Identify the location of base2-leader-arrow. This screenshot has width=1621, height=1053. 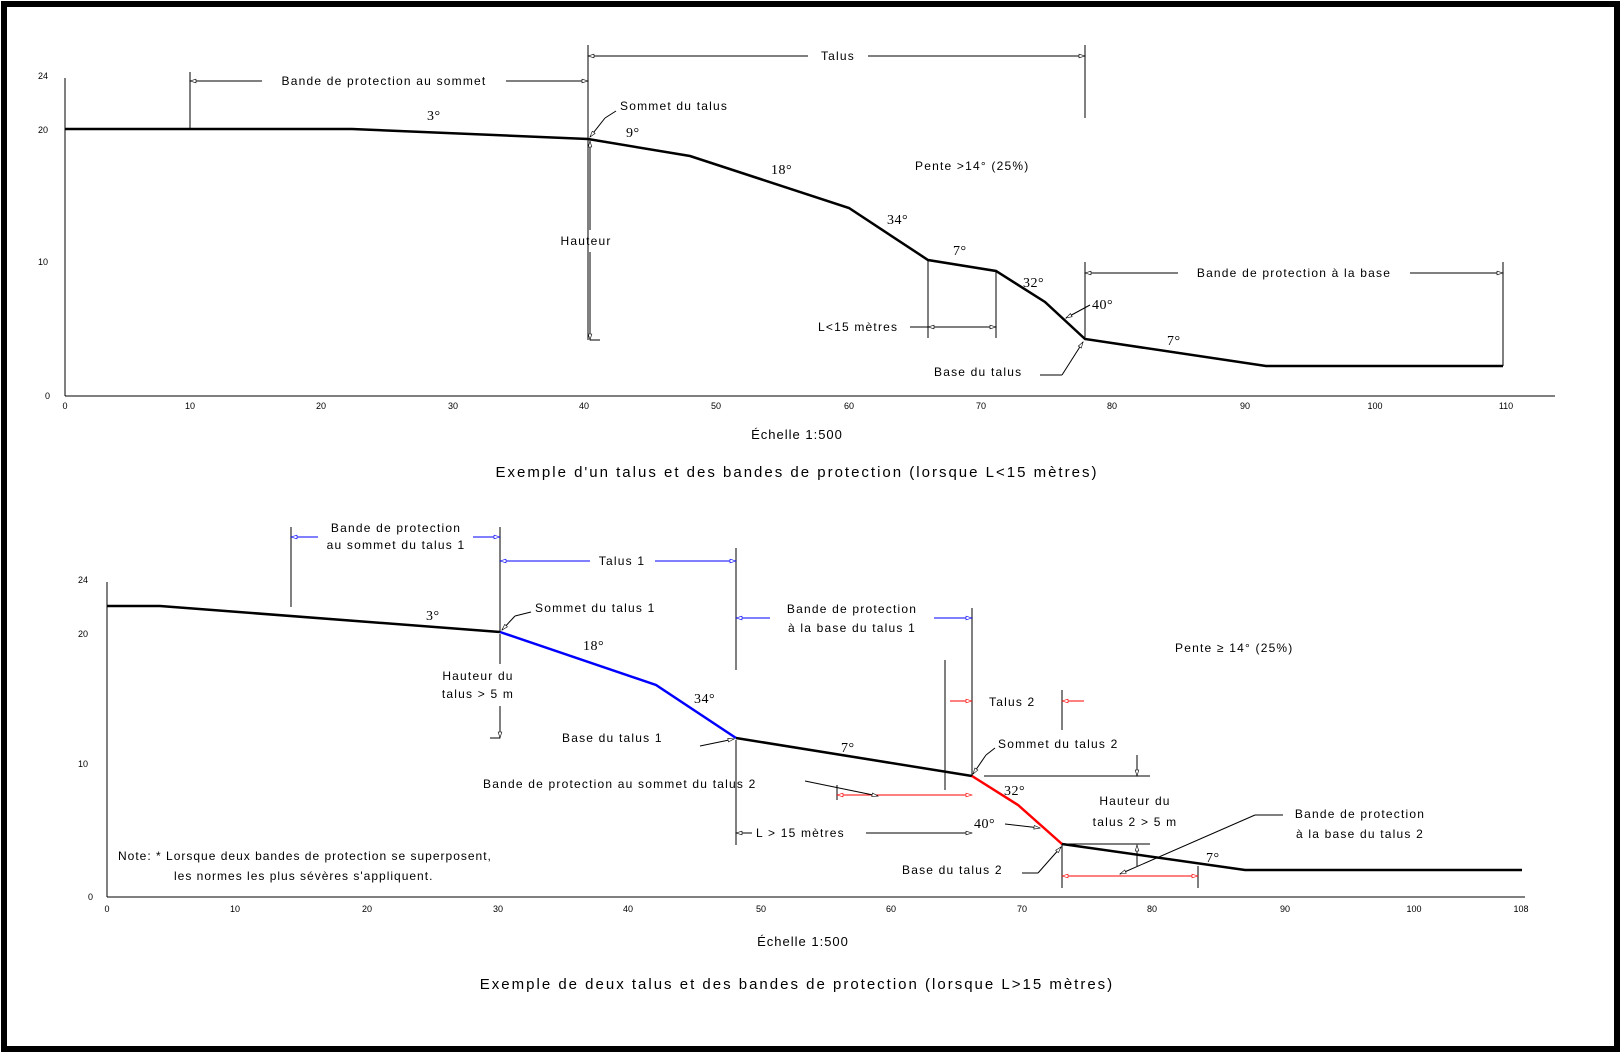
(1049, 860).